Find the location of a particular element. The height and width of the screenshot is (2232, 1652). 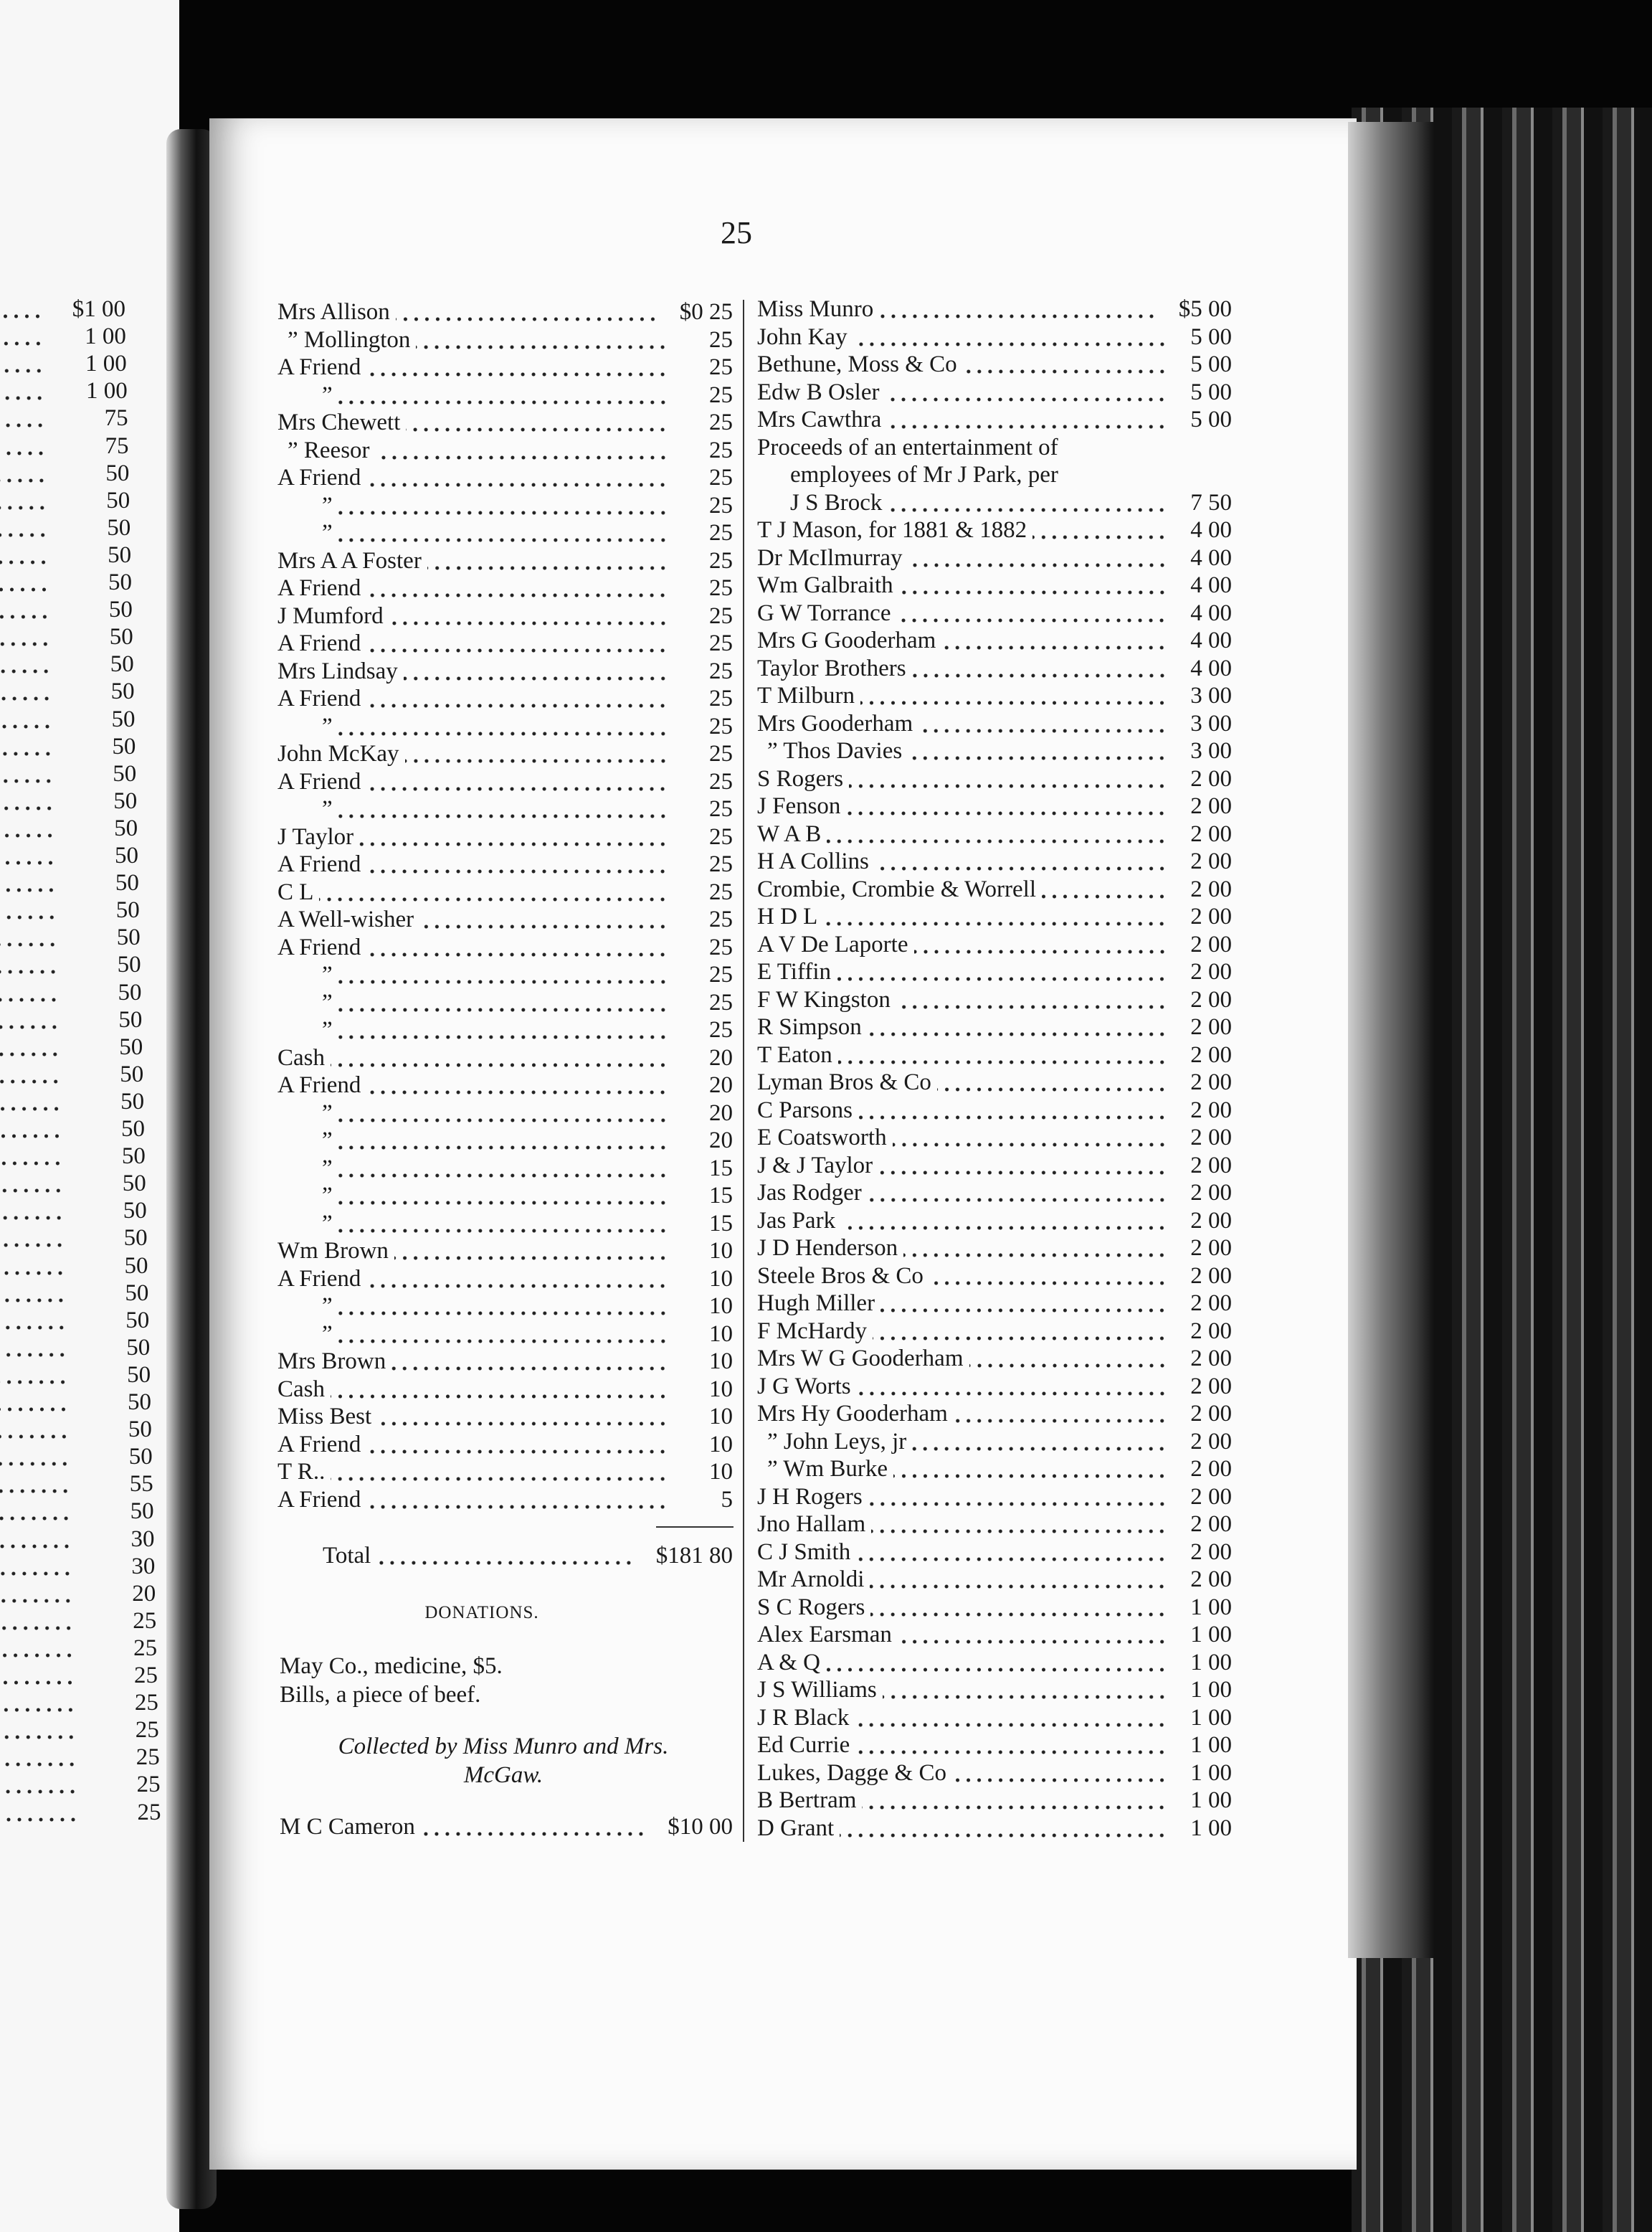

entry-name: Cash is located at coordinates (301, 1057).